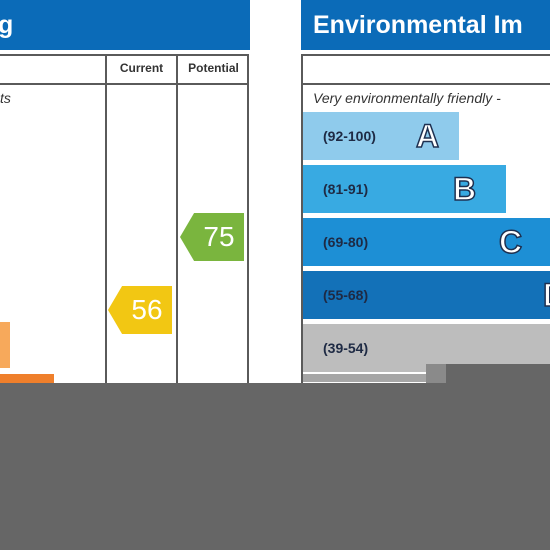 The height and width of the screenshot is (550, 550). Describe the element at coordinates (427, 136) in the screenshot. I see `band-letter: A` at that location.